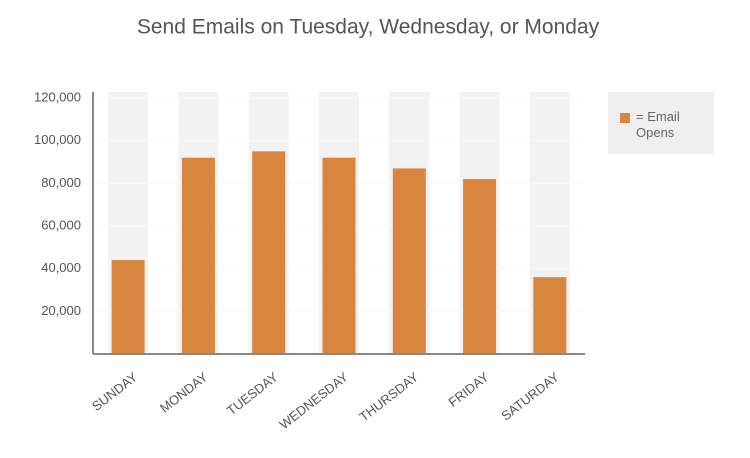 Image resolution: width=750 pixels, height=458 pixels. What do you see at coordinates (313, 400) in the screenshot?
I see `x-tick-label: WEDNESDAY` at bounding box center [313, 400].